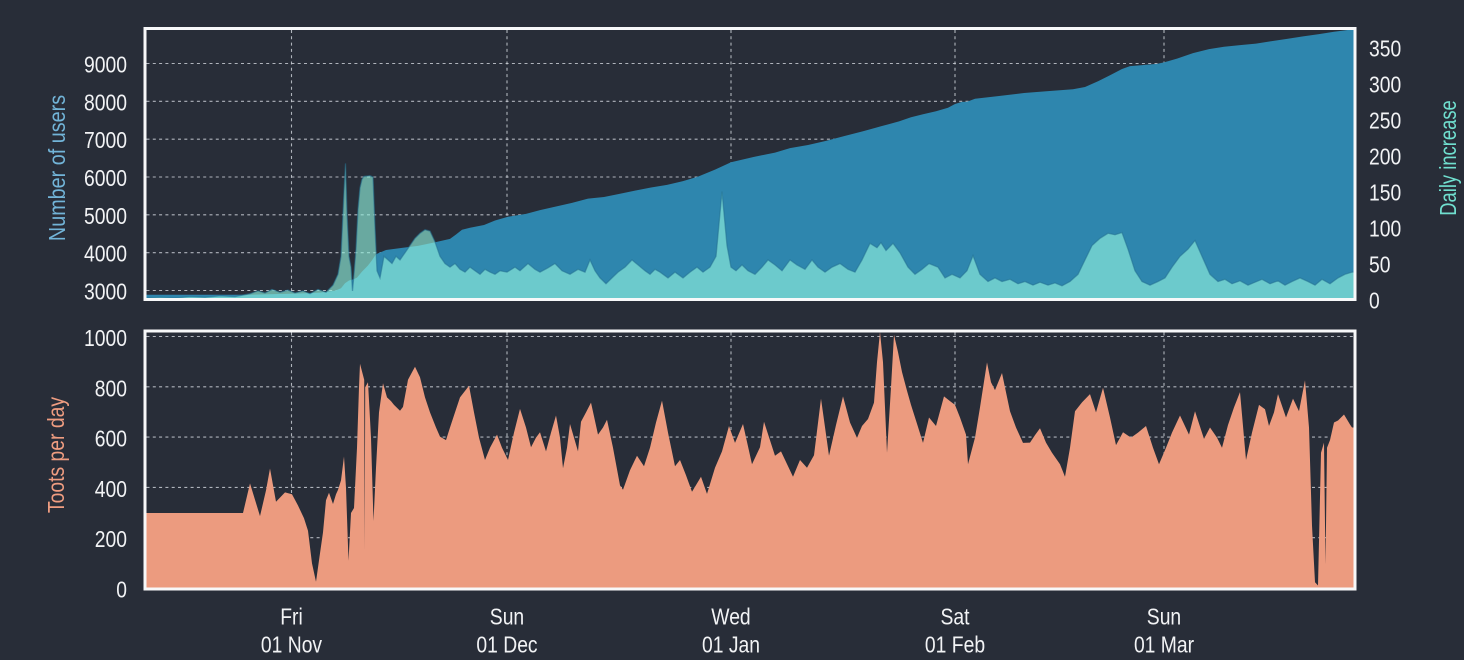 Image resolution: width=1464 pixels, height=660 pixels. I want to click on svg-text: 250, so click(1385, 121).